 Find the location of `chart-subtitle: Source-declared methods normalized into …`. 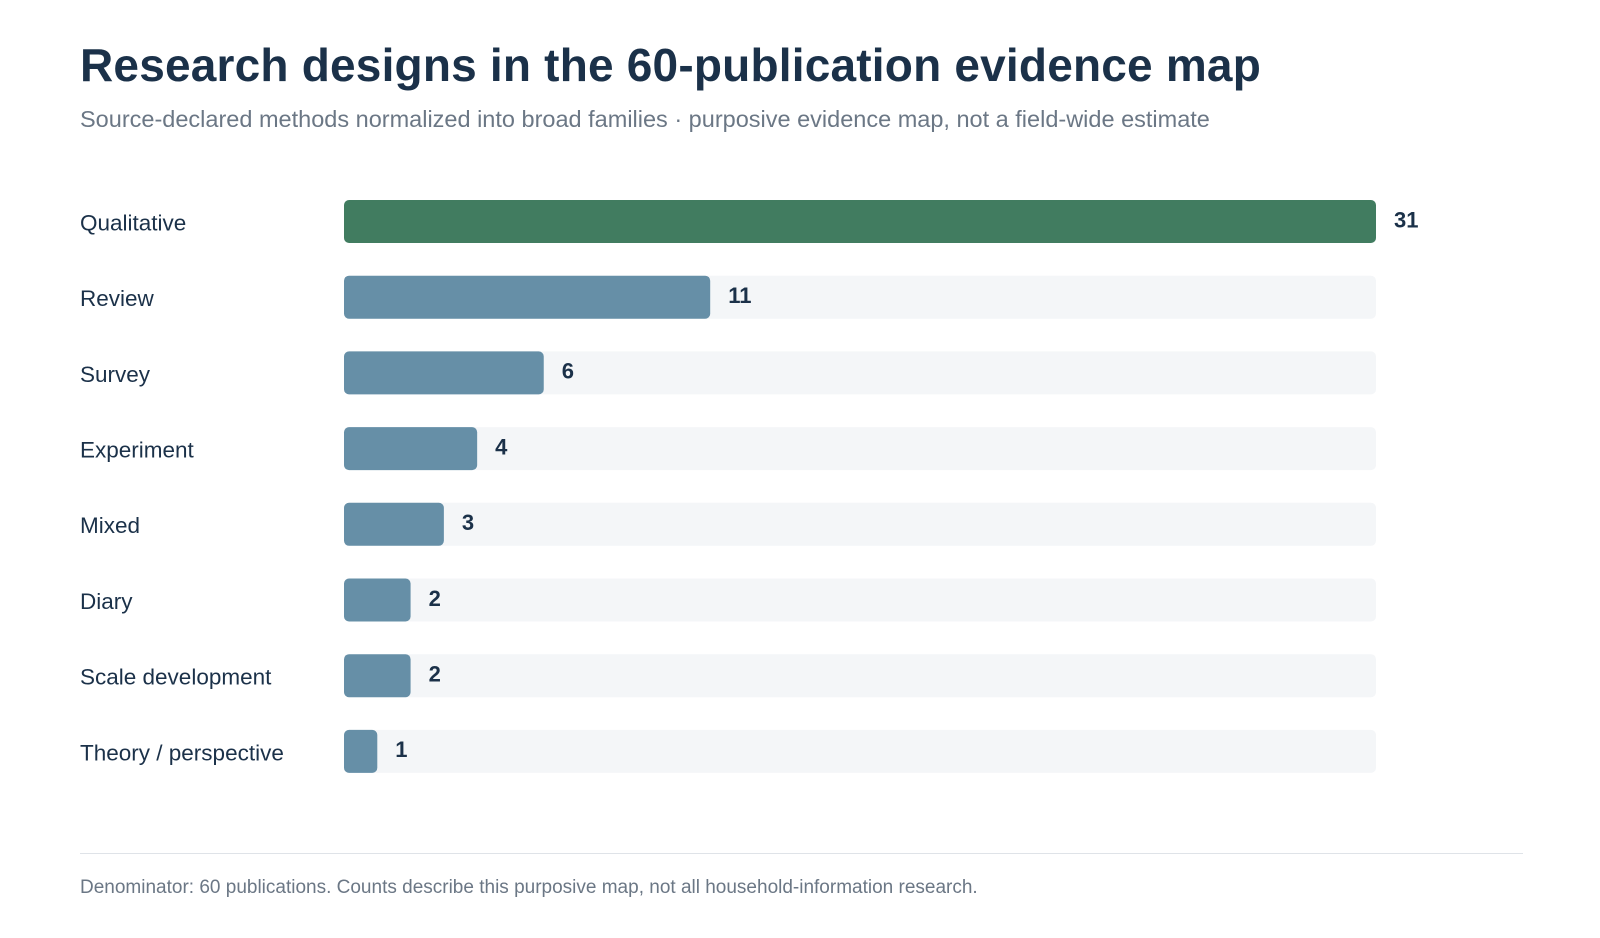

chart-subtitle: Source-declared methods normalized into … is located at coordinates (645, 119).